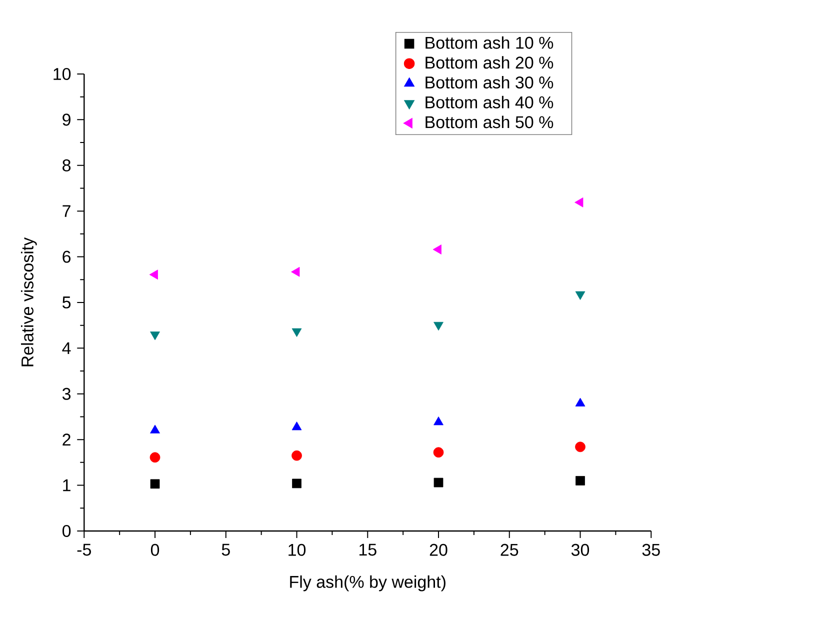  What do you see at coordinates (66, 485) in the screenshot?
I see `y-tick-label: 1` at bounding box center [66, 485].